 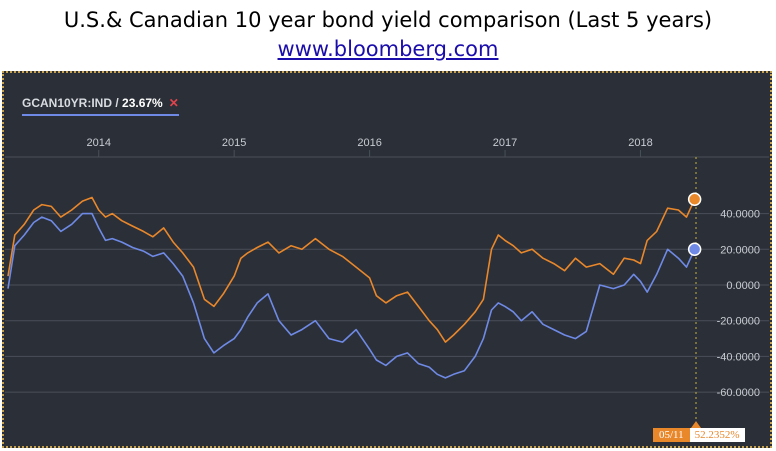 I want to click on x-tick-label: 2018, so click(x=640, y=143).